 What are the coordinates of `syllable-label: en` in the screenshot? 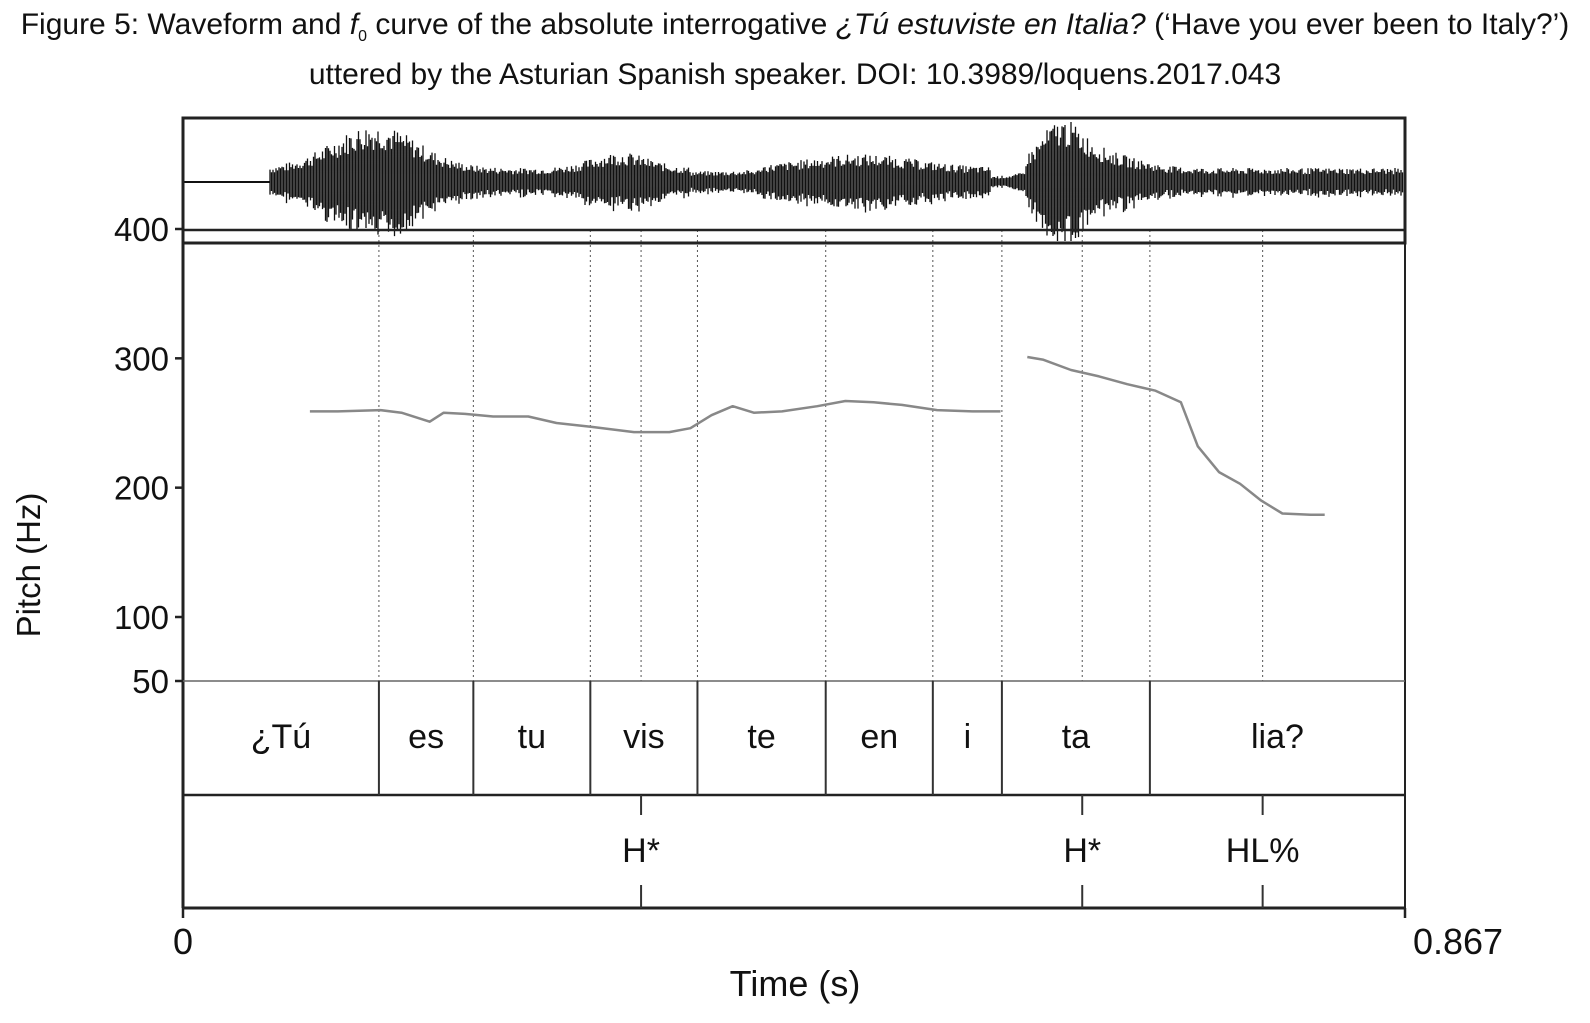 It's located at (879, 737).